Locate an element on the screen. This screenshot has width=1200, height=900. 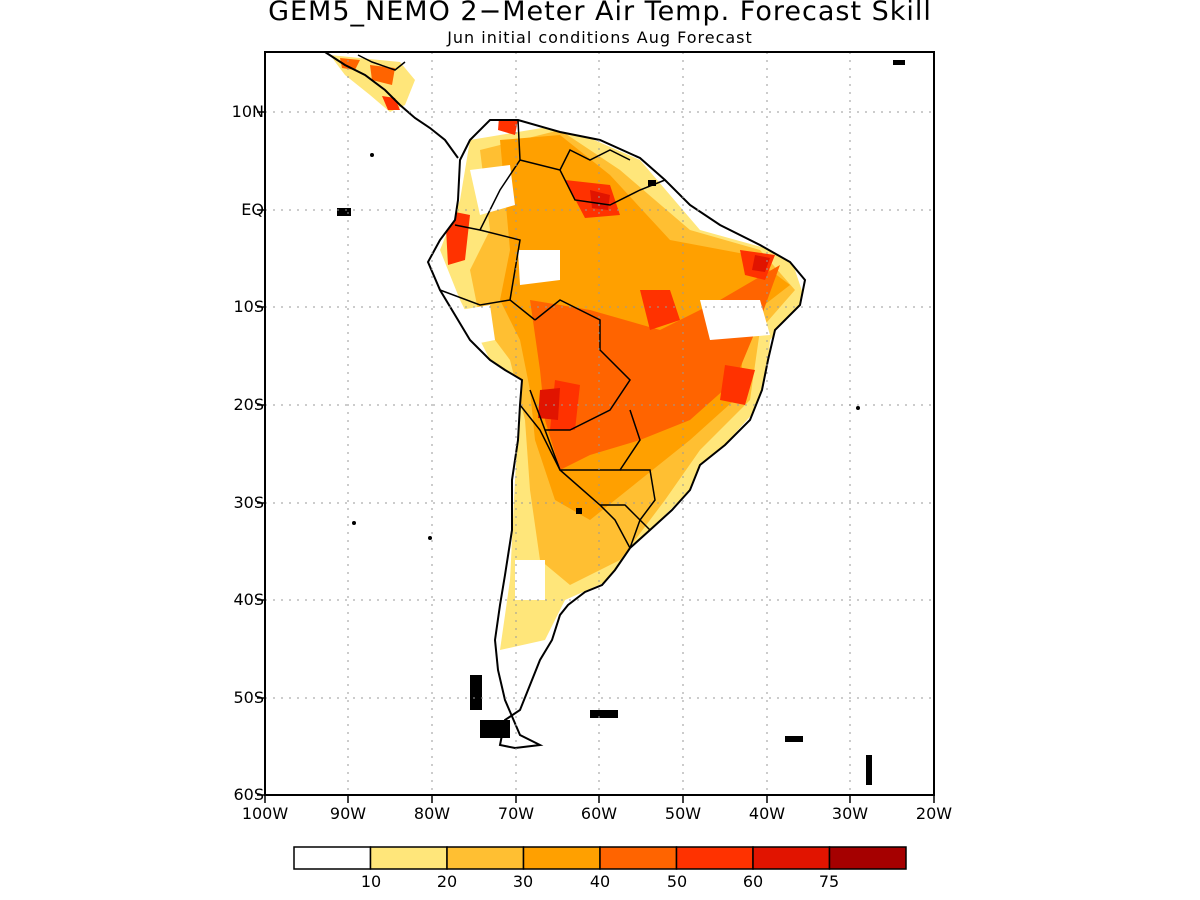
lon-label-50w: 50W is located at coordinates (683, 813).